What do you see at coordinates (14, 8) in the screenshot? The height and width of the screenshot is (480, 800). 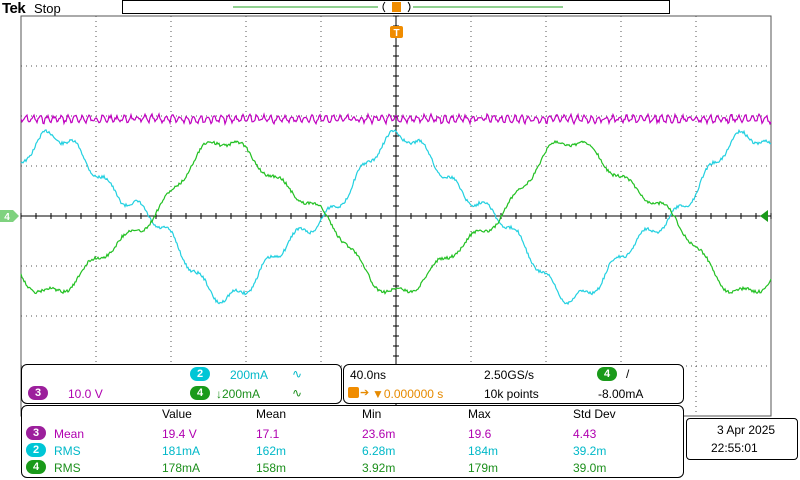 I see `brand-logo: Tek` at bounding box center [14, 8].